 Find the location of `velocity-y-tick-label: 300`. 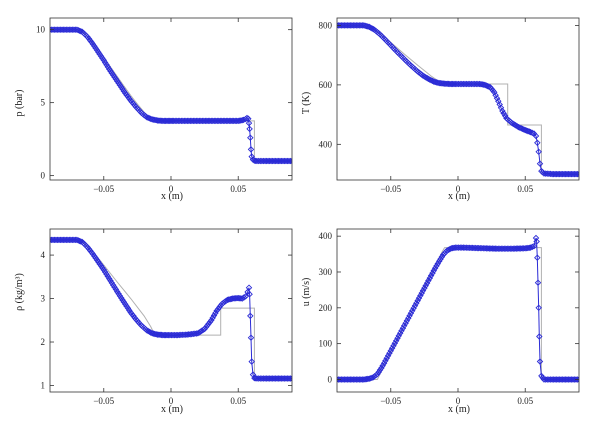

velocity-y-tick-label: 300 is located at coordinates (326, 272).